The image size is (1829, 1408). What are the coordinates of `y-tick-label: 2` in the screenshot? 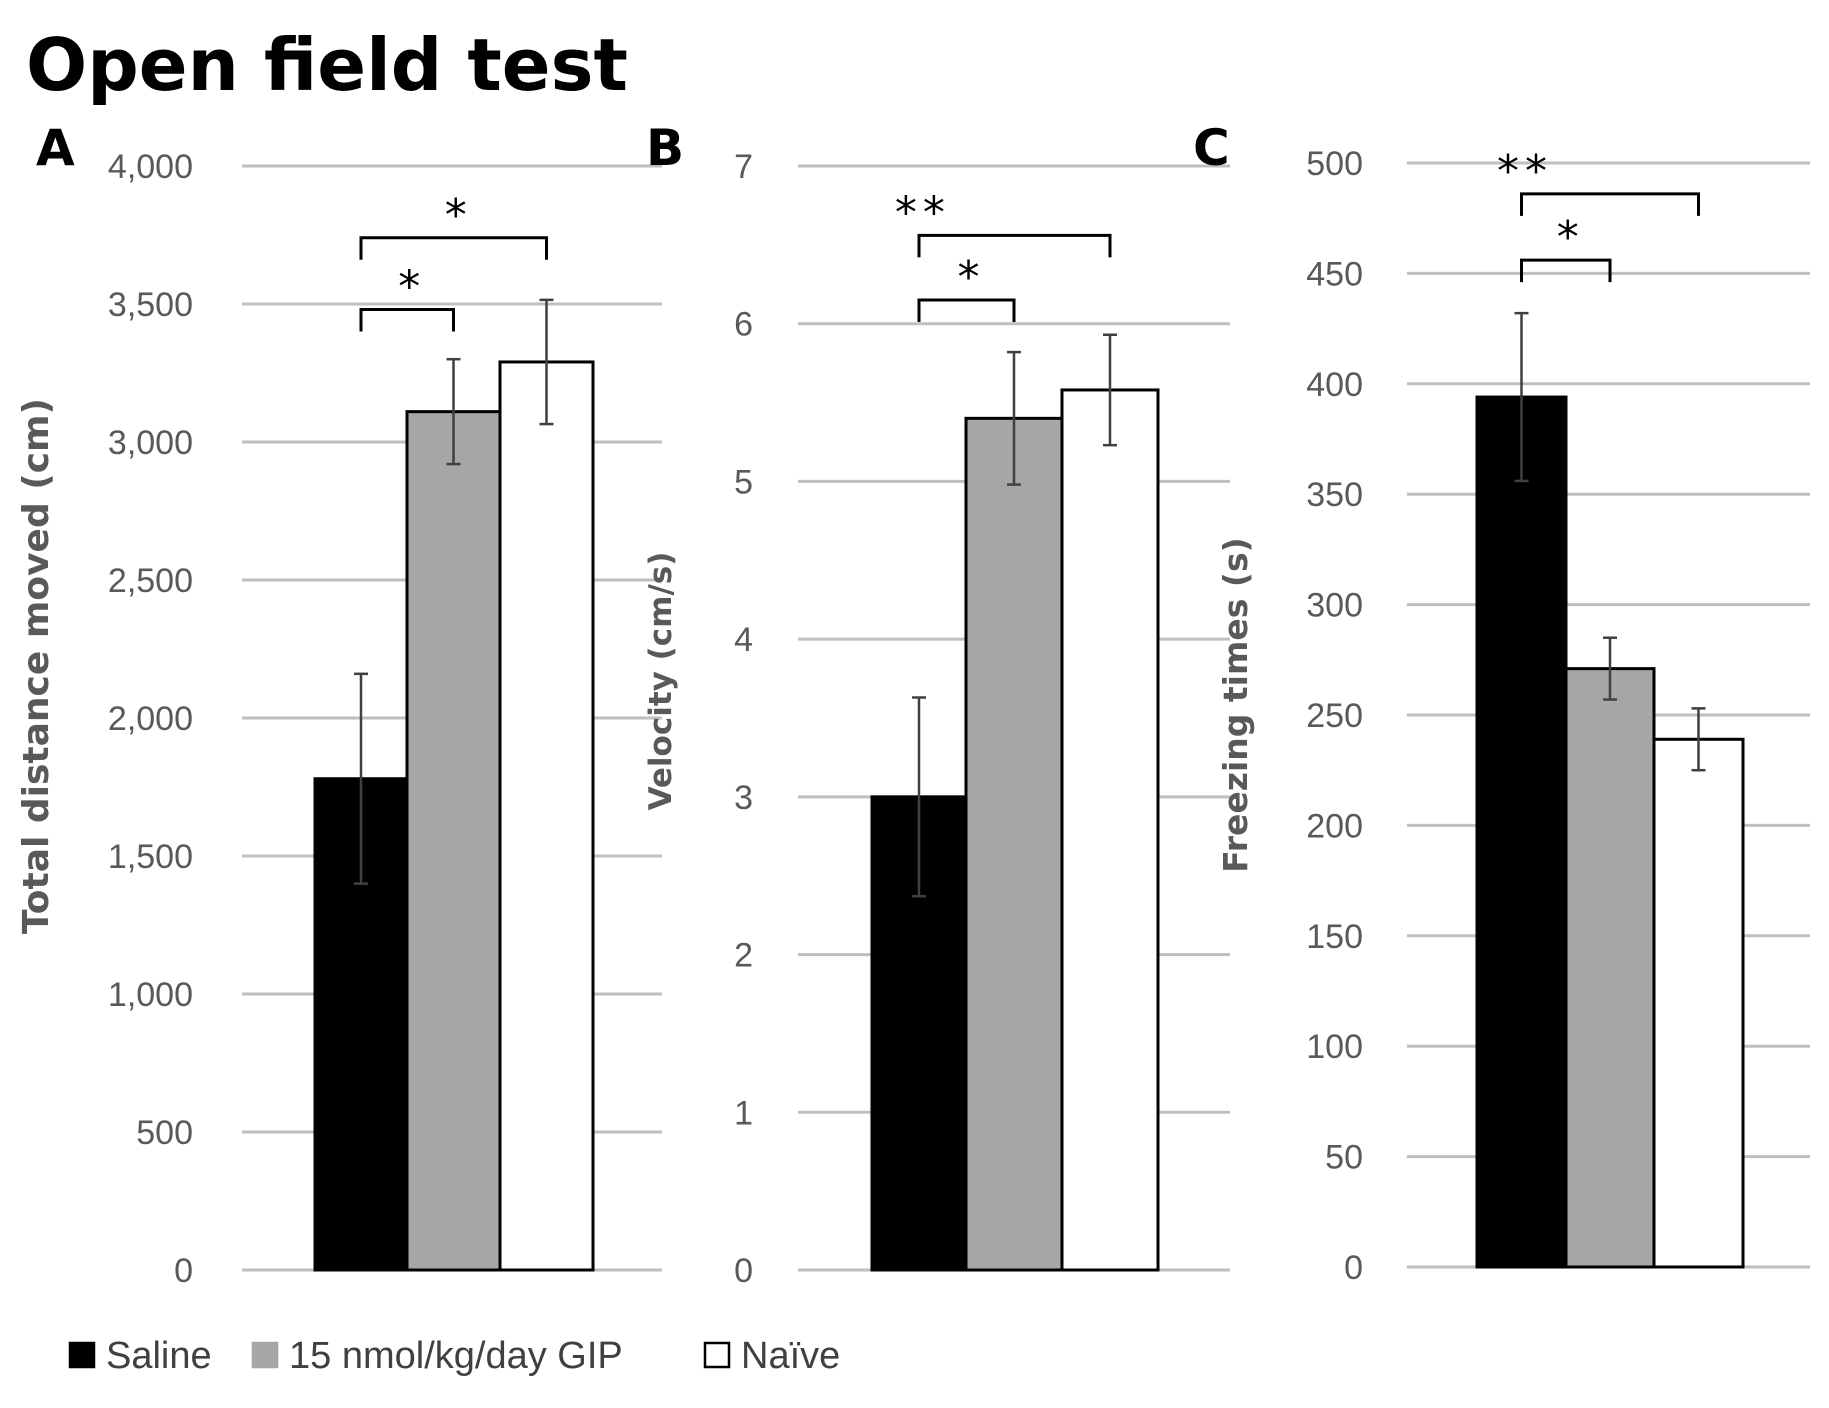 It's located at (743, 956).